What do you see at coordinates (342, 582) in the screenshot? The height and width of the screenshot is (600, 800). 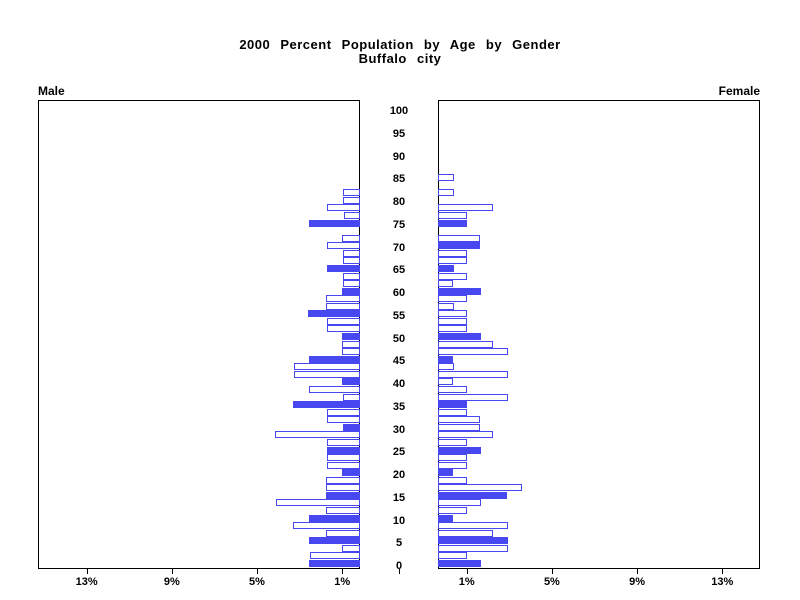 I see `male-axis-tick-label: 1%` at bounding box center [342, 582].